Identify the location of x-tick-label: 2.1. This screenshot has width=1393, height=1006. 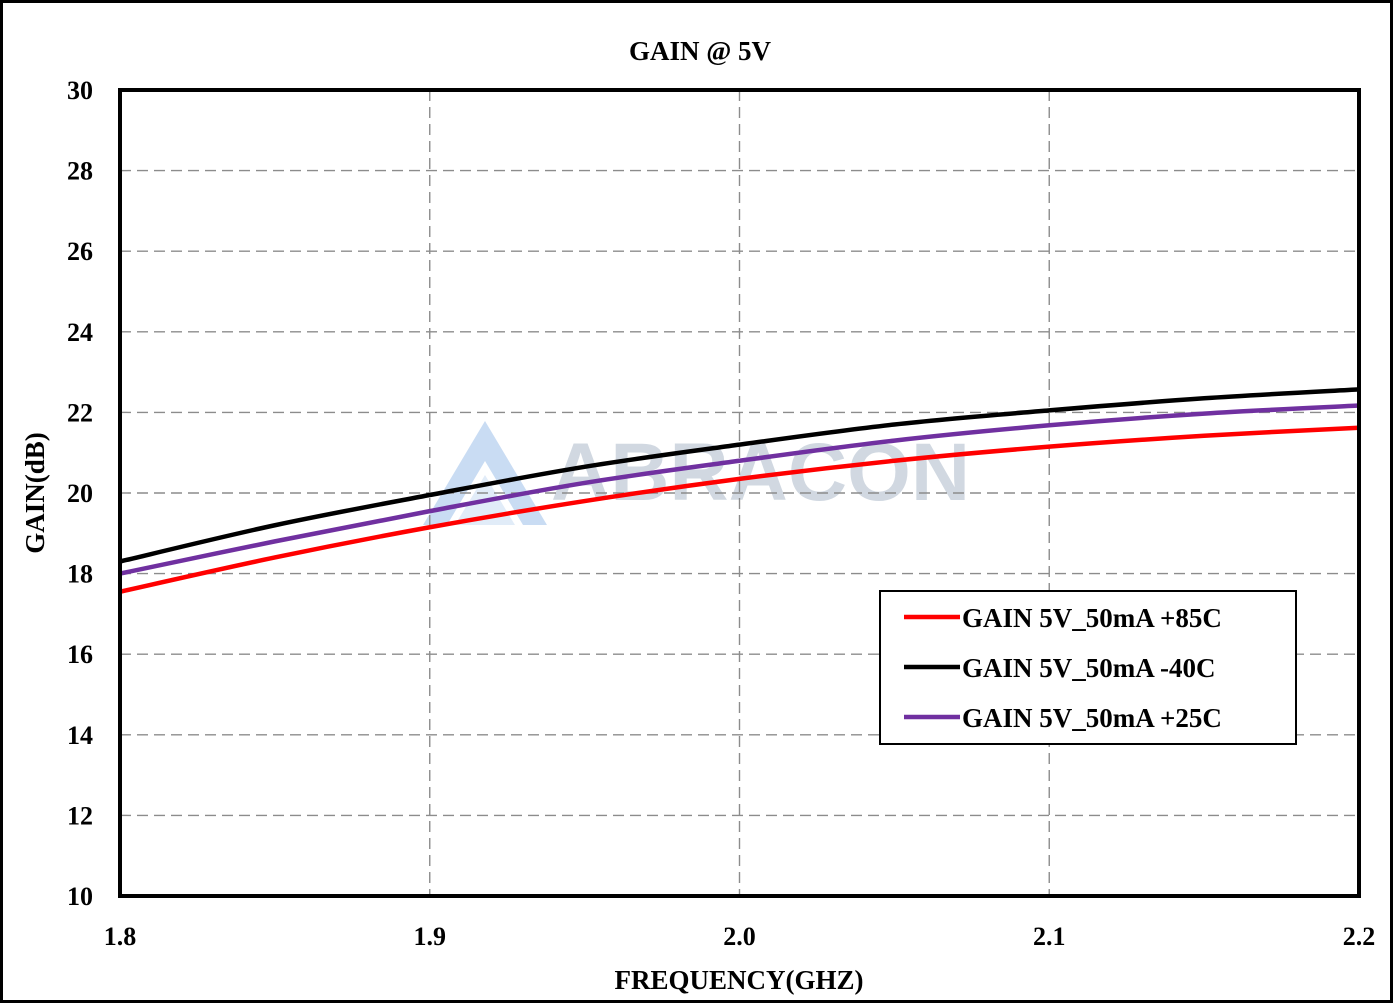
(1049, 936).